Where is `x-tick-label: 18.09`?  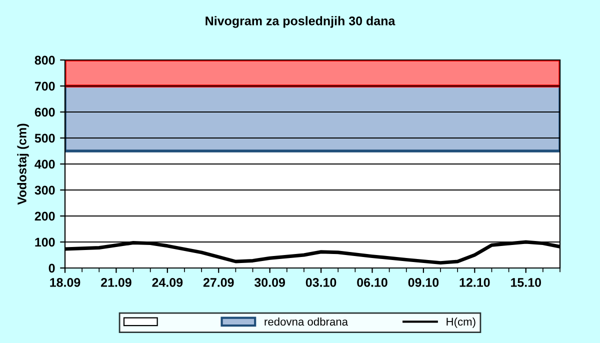 x-tick-label: 18.09 is located at coordinates (65, 282).